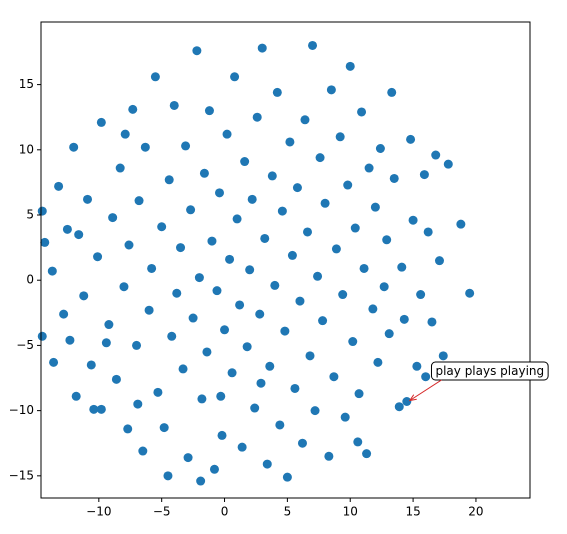  What do you see at coordinates (489, 371) in the screenshot?
I see `annotation-text: play plays playing` at bounding box center [489, 371].